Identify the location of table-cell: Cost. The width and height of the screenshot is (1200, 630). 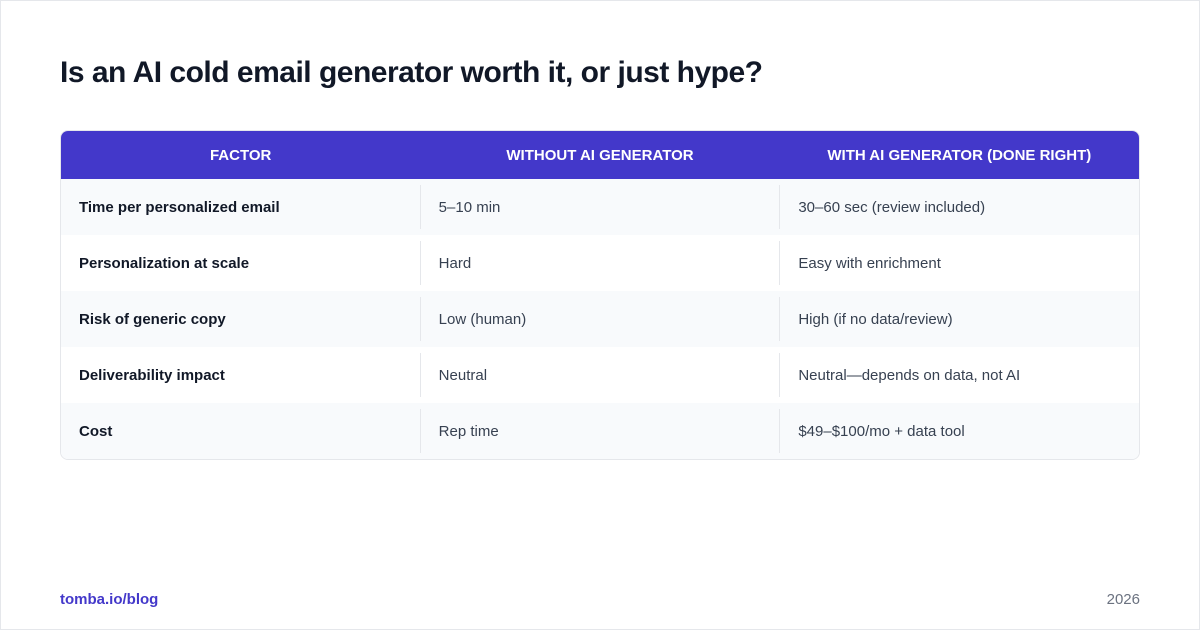
(96, 431).